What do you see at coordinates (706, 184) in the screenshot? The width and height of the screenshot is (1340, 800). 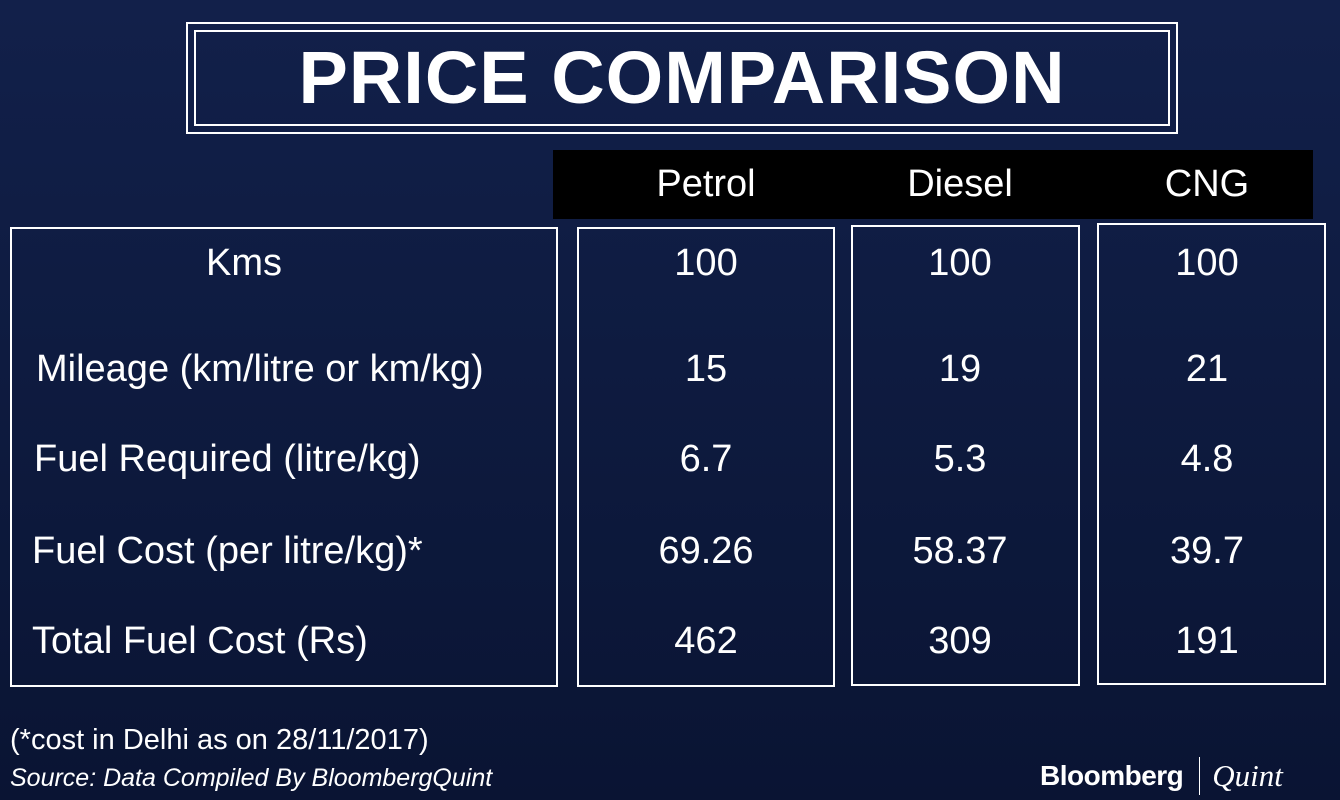 I see `column-header-petrol: Petrol` at bounding box center [706, 184].